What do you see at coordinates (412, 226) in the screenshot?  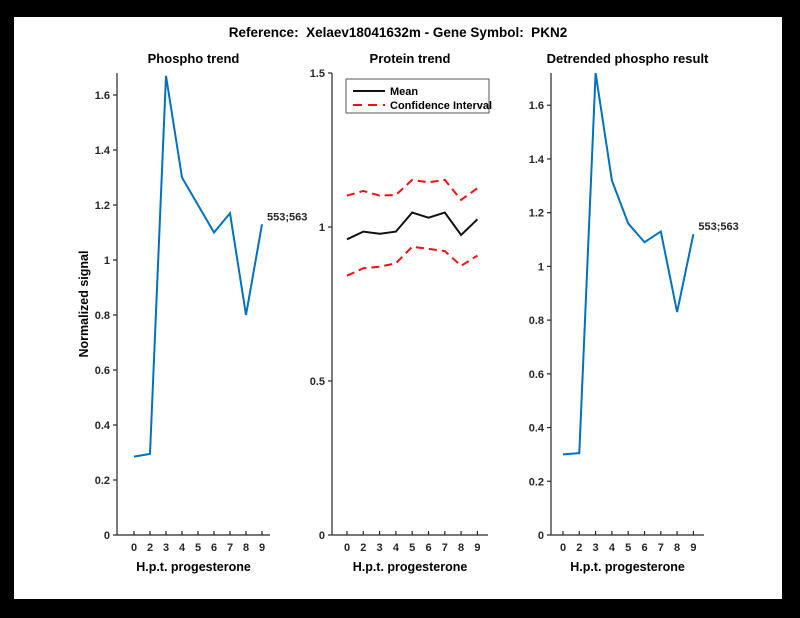 I see `series-mean` at bounding box center [412, 226].